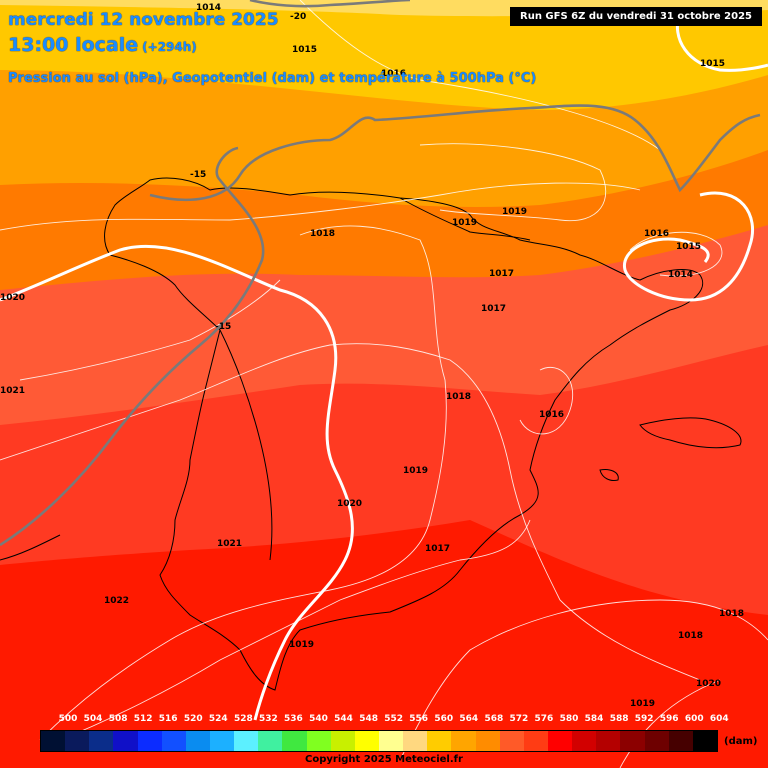  What do you see at coordinates (636, 16) in the screenshot?
I see `run-info: Run GFS 6Z du vendredi 31 octobre 2025` at bounding box center [636, 16].